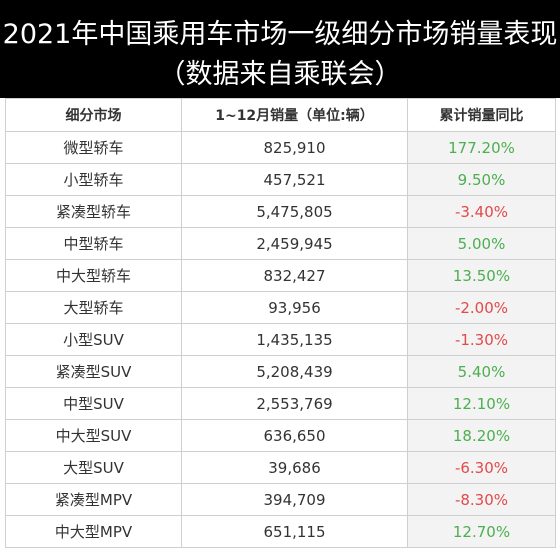  Describe the element at coordinates (93, 307) in the screenshot. I see `segment-cell: 大型轿车` at that location.